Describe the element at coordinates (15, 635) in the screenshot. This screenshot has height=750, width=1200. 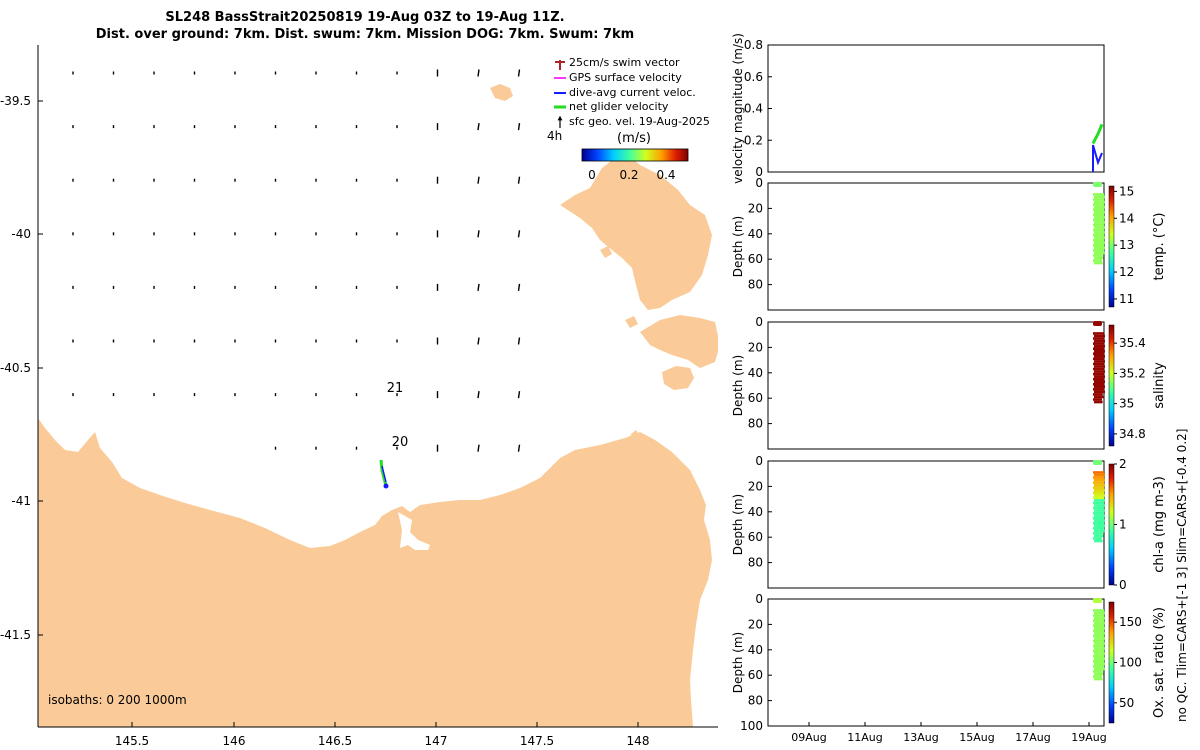
I see `y-tick-label: -41.5` at that location.